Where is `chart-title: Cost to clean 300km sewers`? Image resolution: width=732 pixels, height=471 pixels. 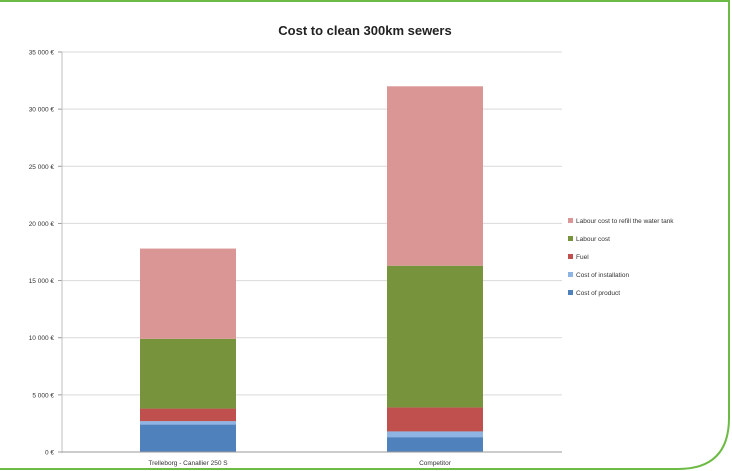
chart-title: Cost to clean 300km sewers is located at coordinates (364, 30).